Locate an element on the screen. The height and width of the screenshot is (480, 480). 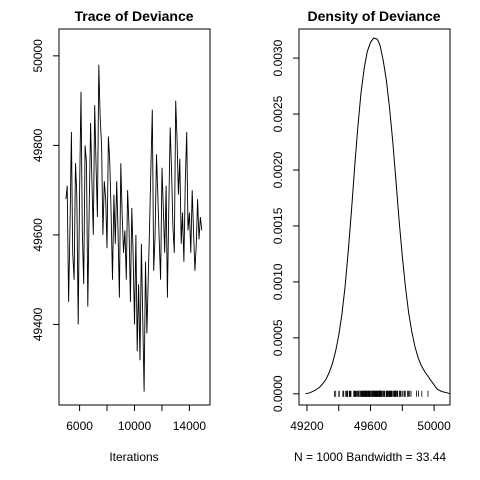
density-title: Density of Deviance is located at coordinates (373, 16).